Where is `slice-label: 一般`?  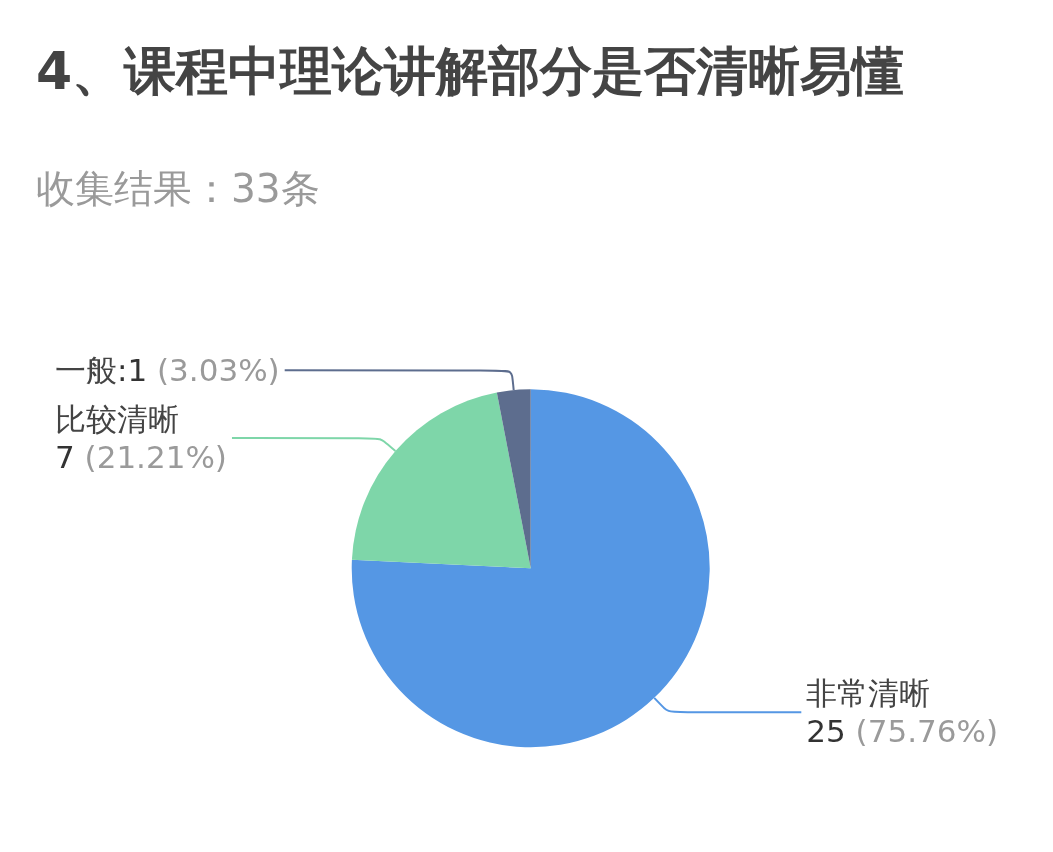 slice-label: 一般 is located at coordinates (86, 370).